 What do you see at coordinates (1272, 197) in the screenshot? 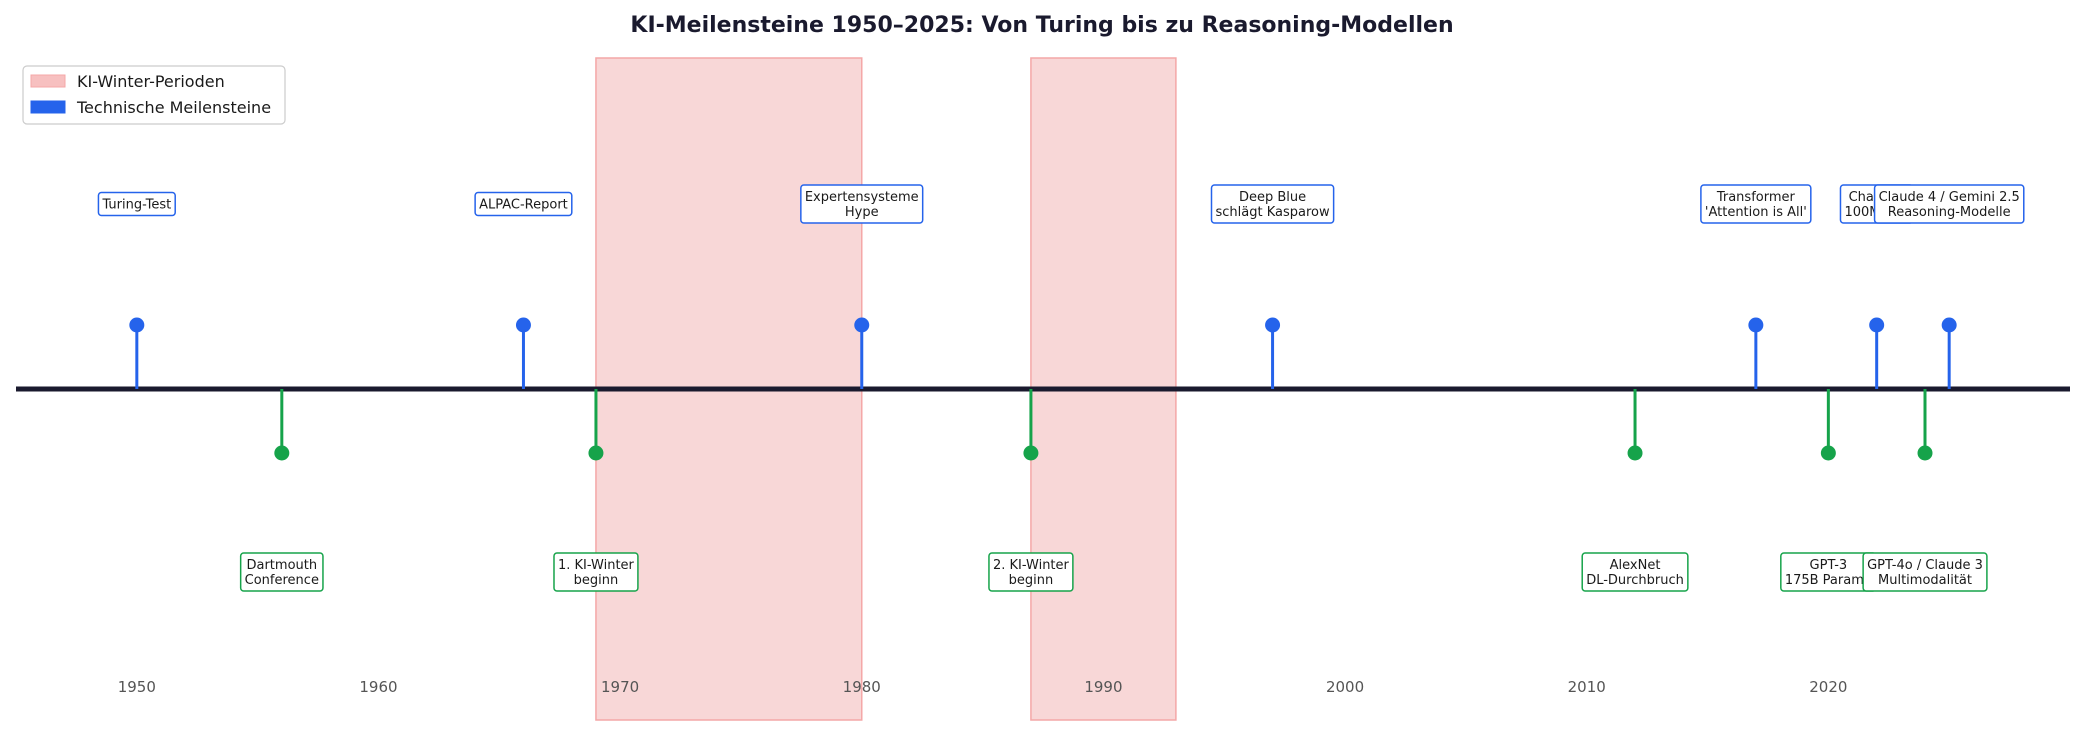
I see `event-label-above-3-line-0: Deep Blue` at bounding box center [1272, 197].